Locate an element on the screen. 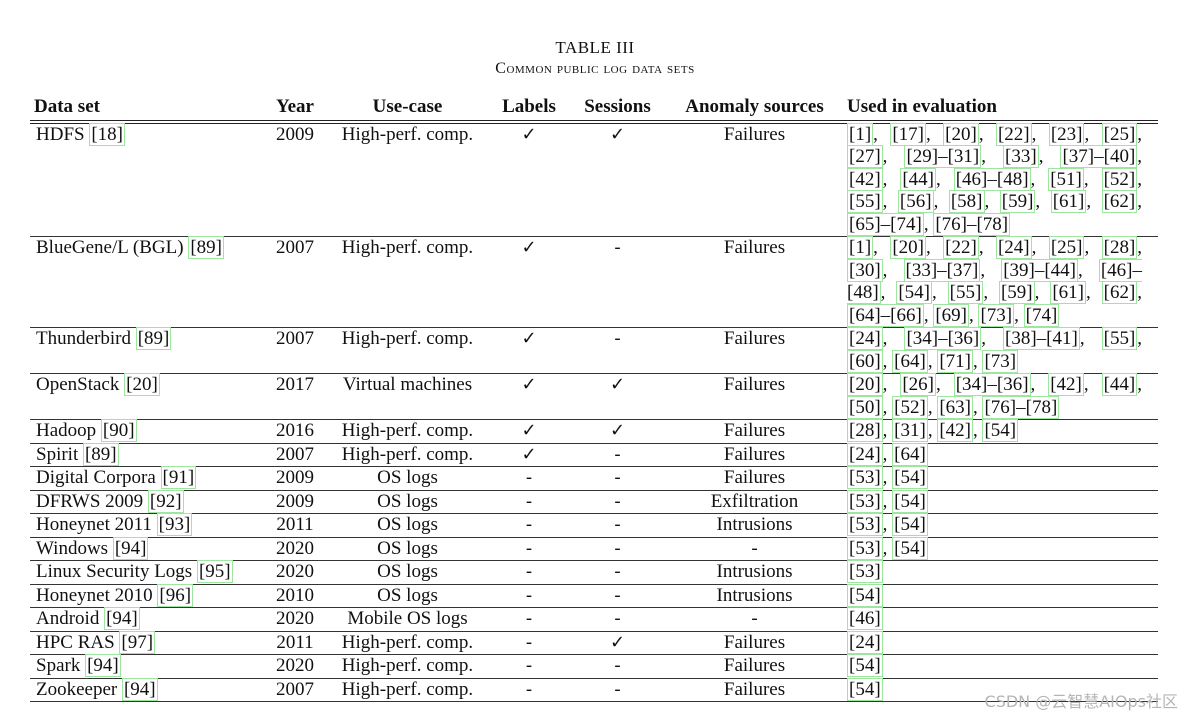 The width and height of the screenshot is (1190, 720). citation-link: [38]–[41] is located at coordinates (1041, 338).